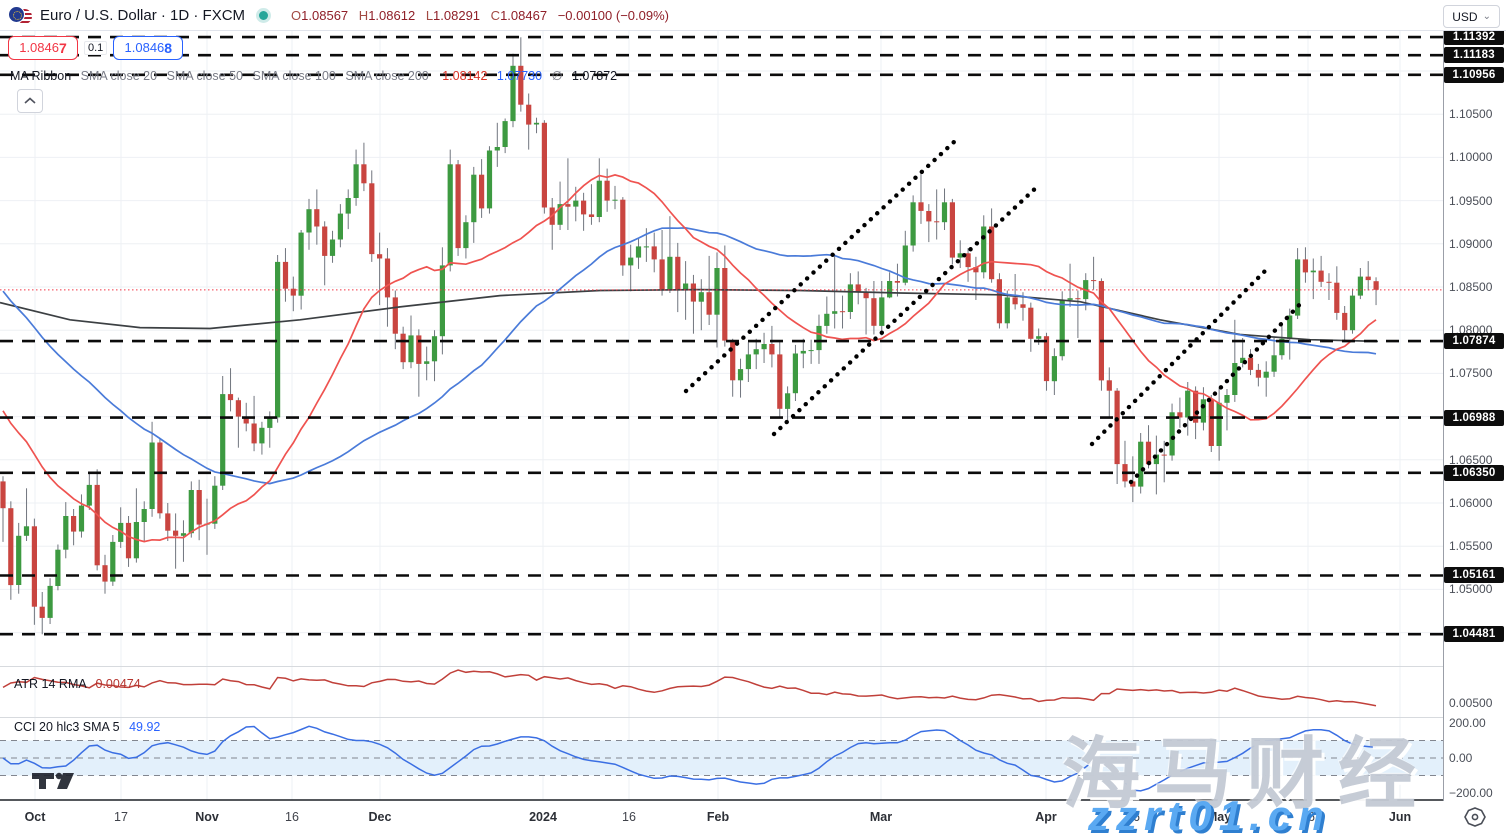  Describe the element at coordinates (465, 76) in the screenshot. I see `ma-value-20: 1.08142` at that location.